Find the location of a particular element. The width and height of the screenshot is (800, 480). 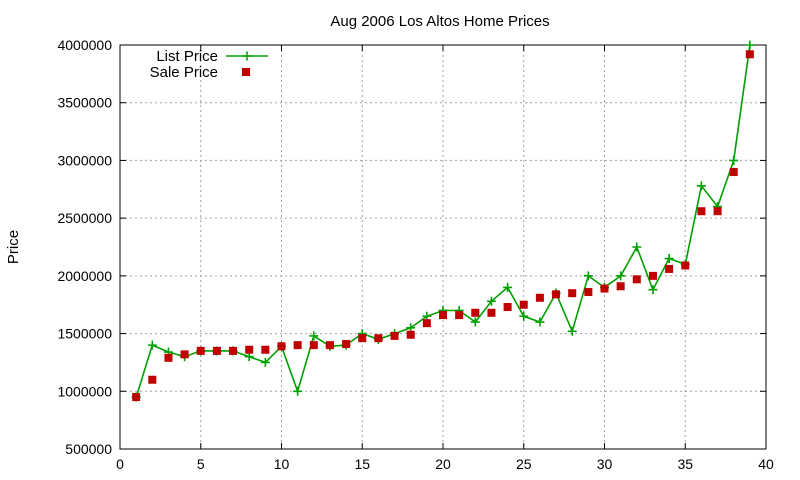

y-tick-label: 3500000 is located at coordinates (84, 103).